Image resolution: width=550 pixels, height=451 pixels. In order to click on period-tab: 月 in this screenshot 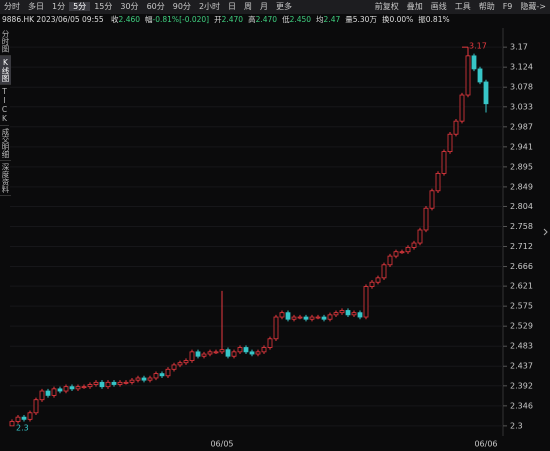, I will do `click(264, 6)`.